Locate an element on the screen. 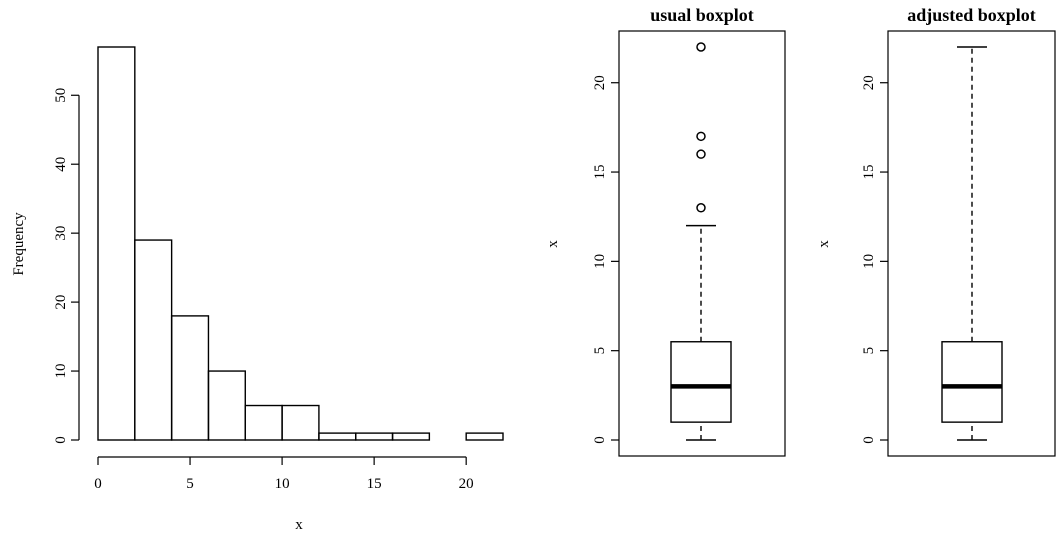 This screenshot has height=534, width=1058. x-tick-label: 15 is located at coordinates (374, 484).